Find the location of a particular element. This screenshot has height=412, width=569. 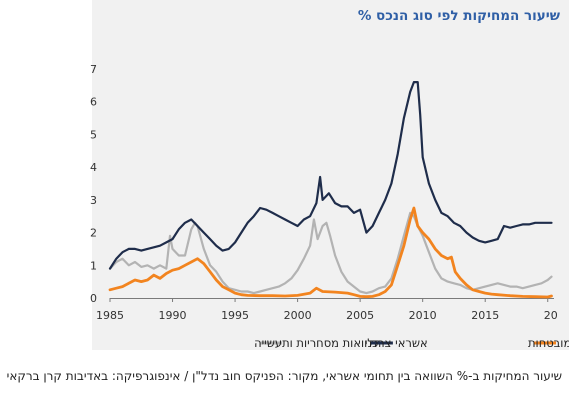

x-axis: 1985 1990 1995 2000 2005 2010 2015 20 is located at coordinates (327, 310).